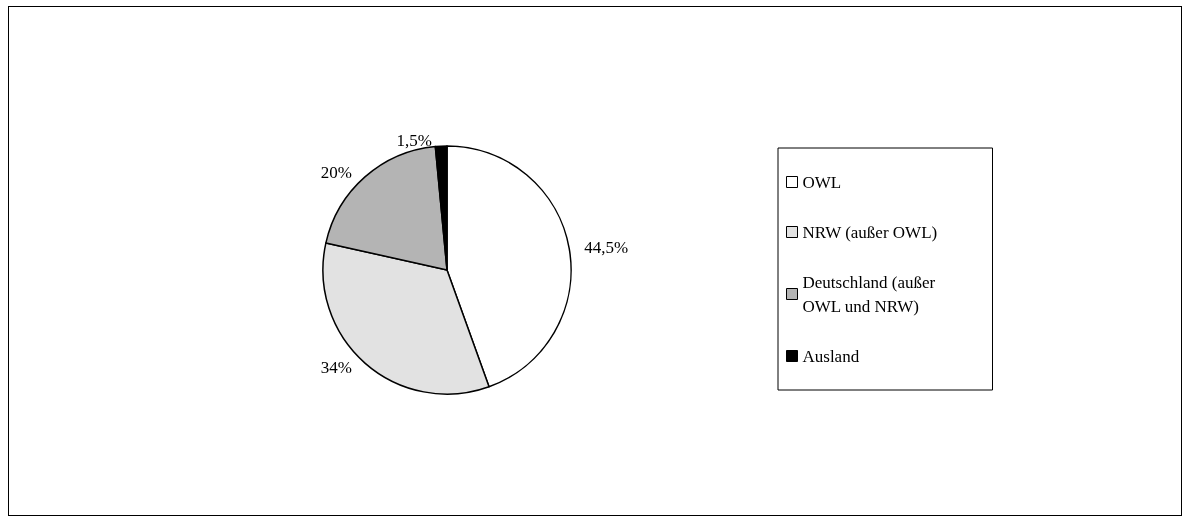 This screenshot has height=528, width=1192. I want to click on legend-label: Deutschland (außer OWL und NRW), so click(871, 294).